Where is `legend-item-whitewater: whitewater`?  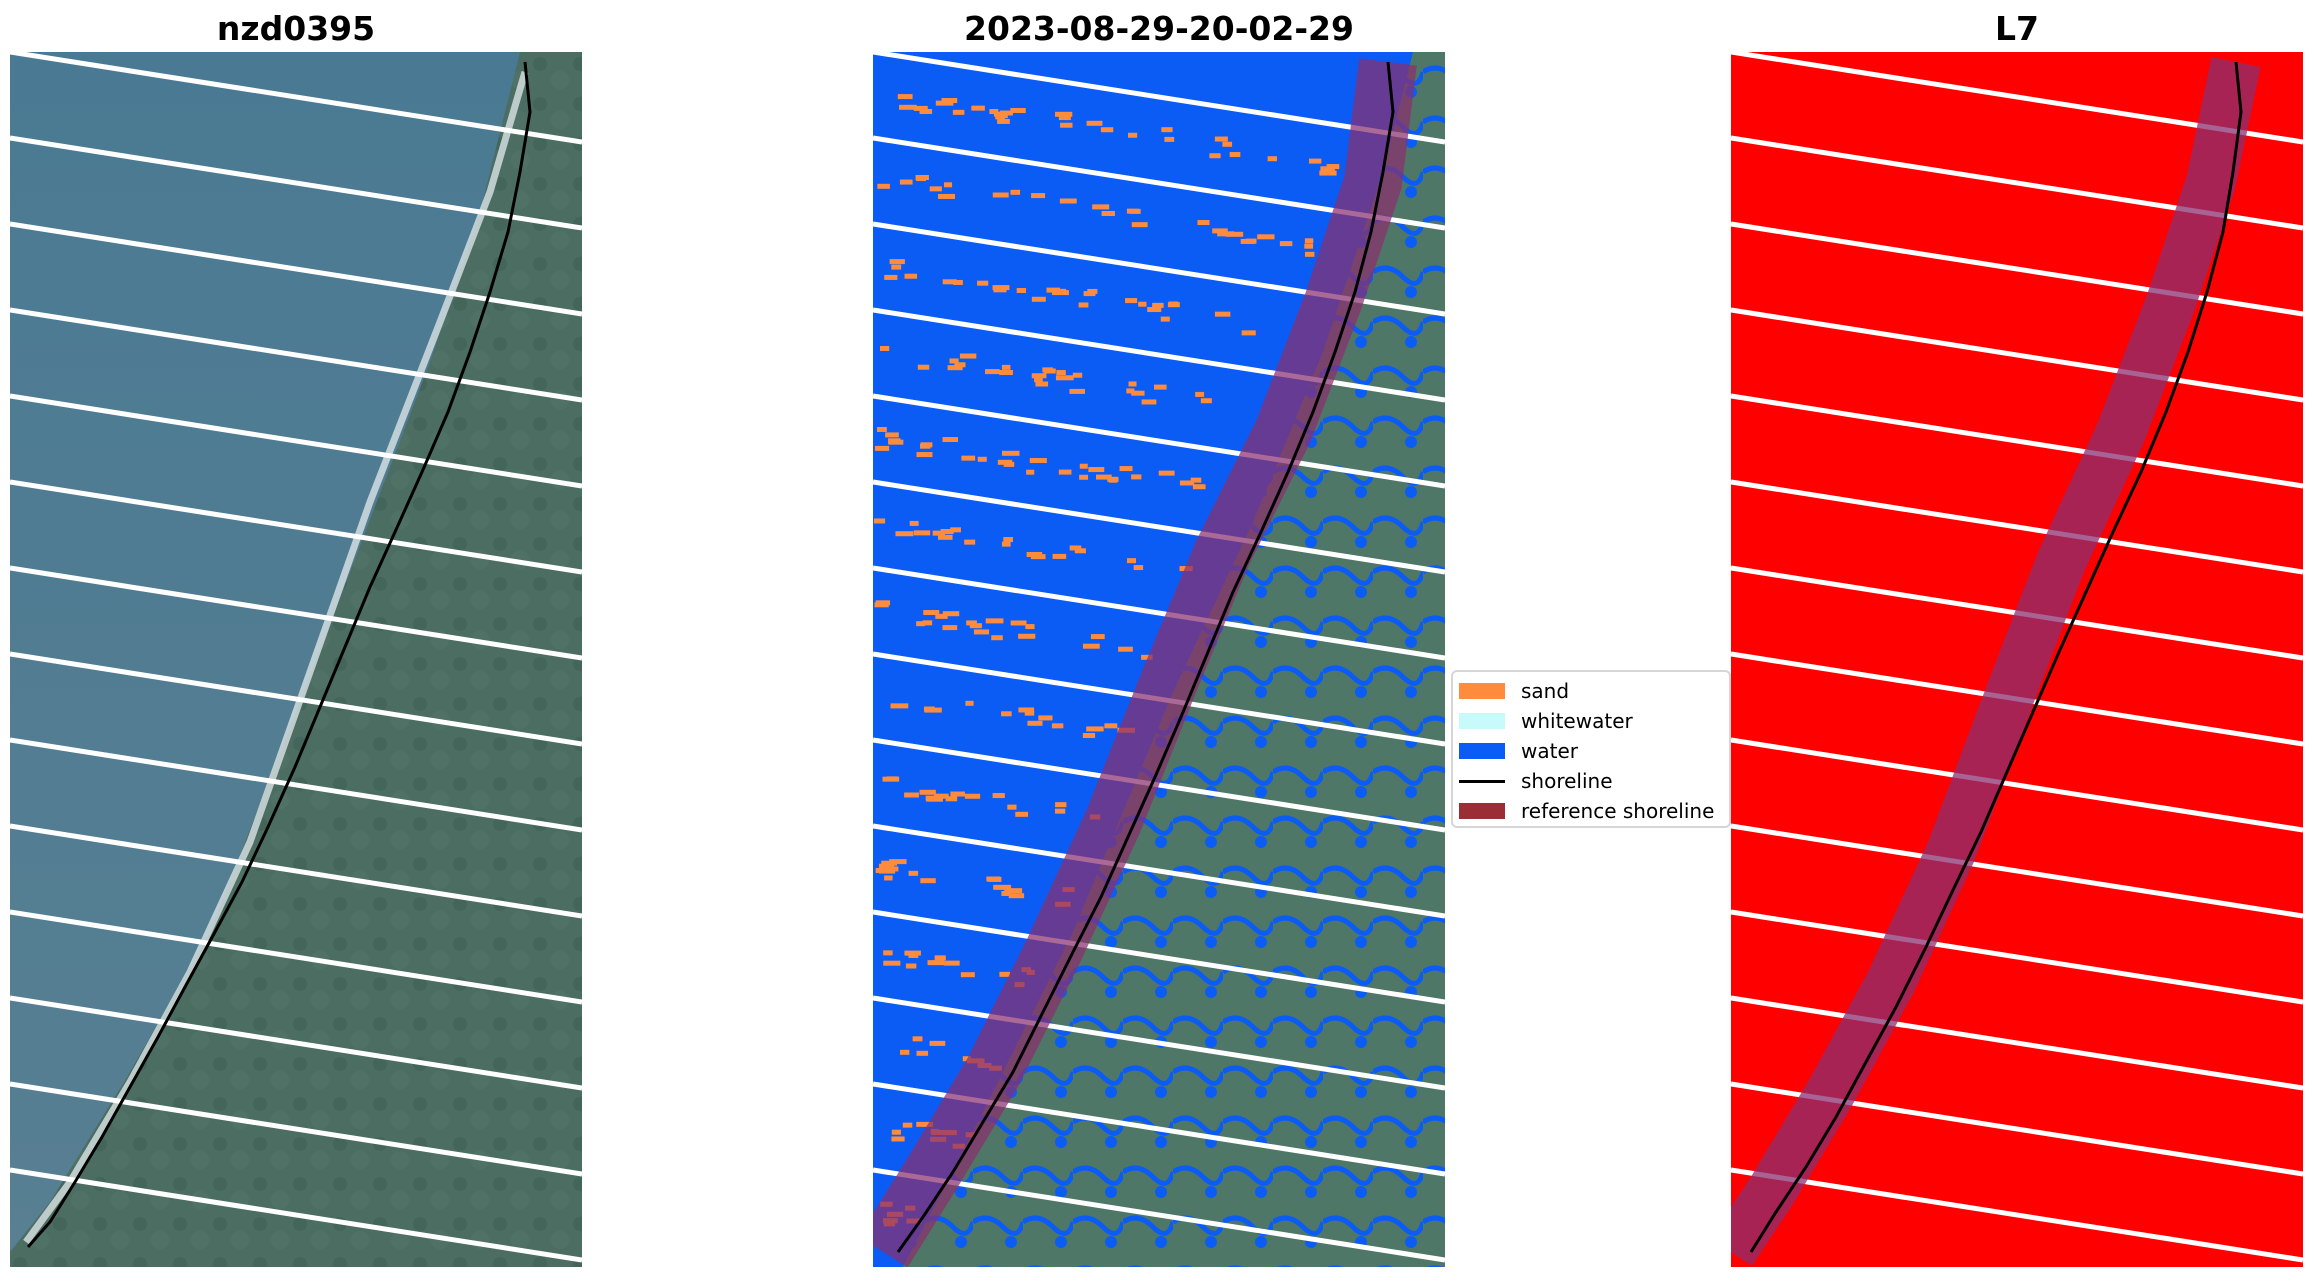
legend-item-whitewater: whitewater is located at coordinates (1591, 721).